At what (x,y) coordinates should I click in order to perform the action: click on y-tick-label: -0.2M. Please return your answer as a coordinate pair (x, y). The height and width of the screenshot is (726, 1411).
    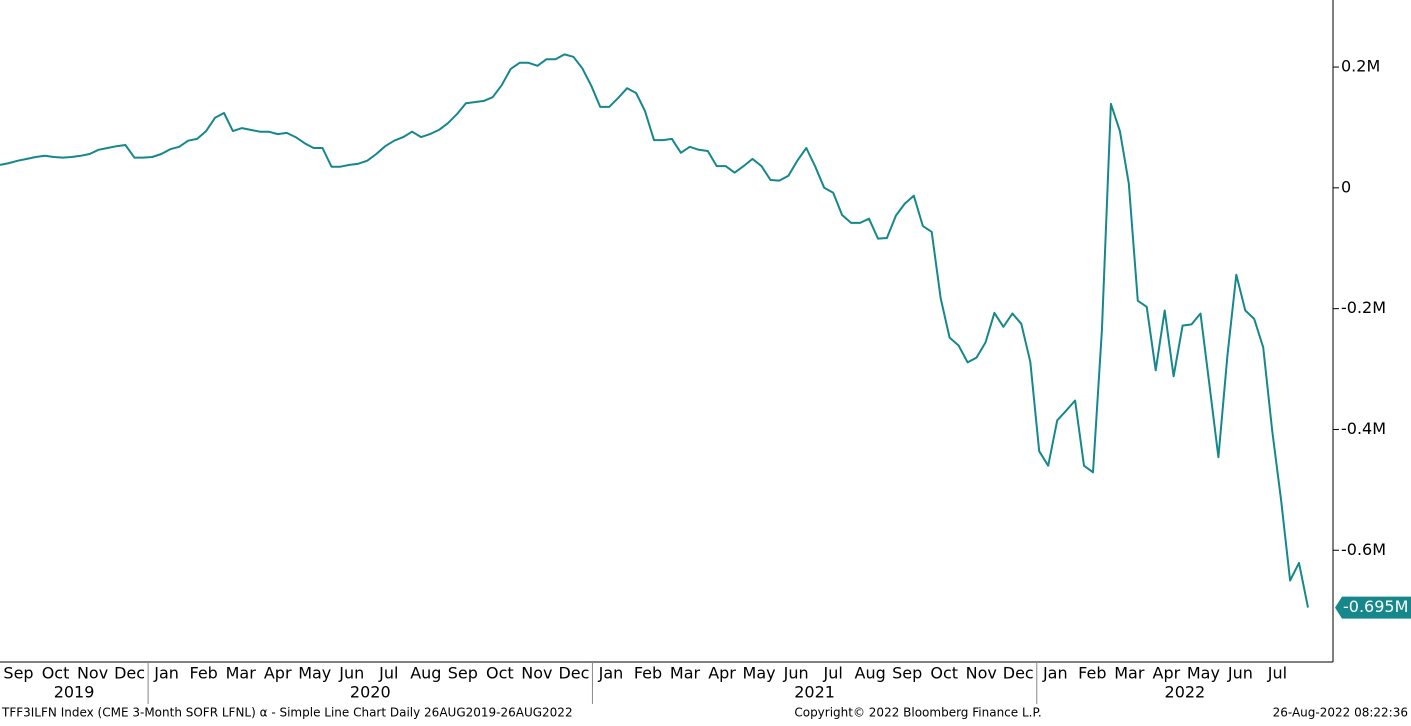
    Looking at the image, I should click on (1363, 307).